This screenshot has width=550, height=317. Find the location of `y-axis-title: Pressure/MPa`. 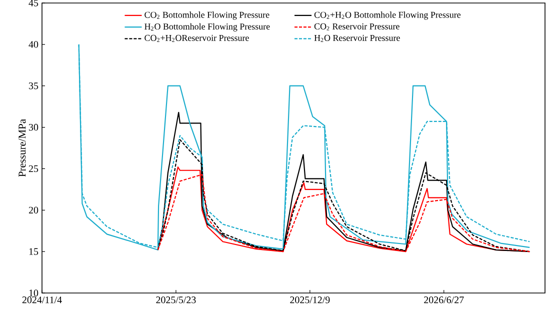

y-axis-title: Pressure/MPa is located at coordinates (22, 148).